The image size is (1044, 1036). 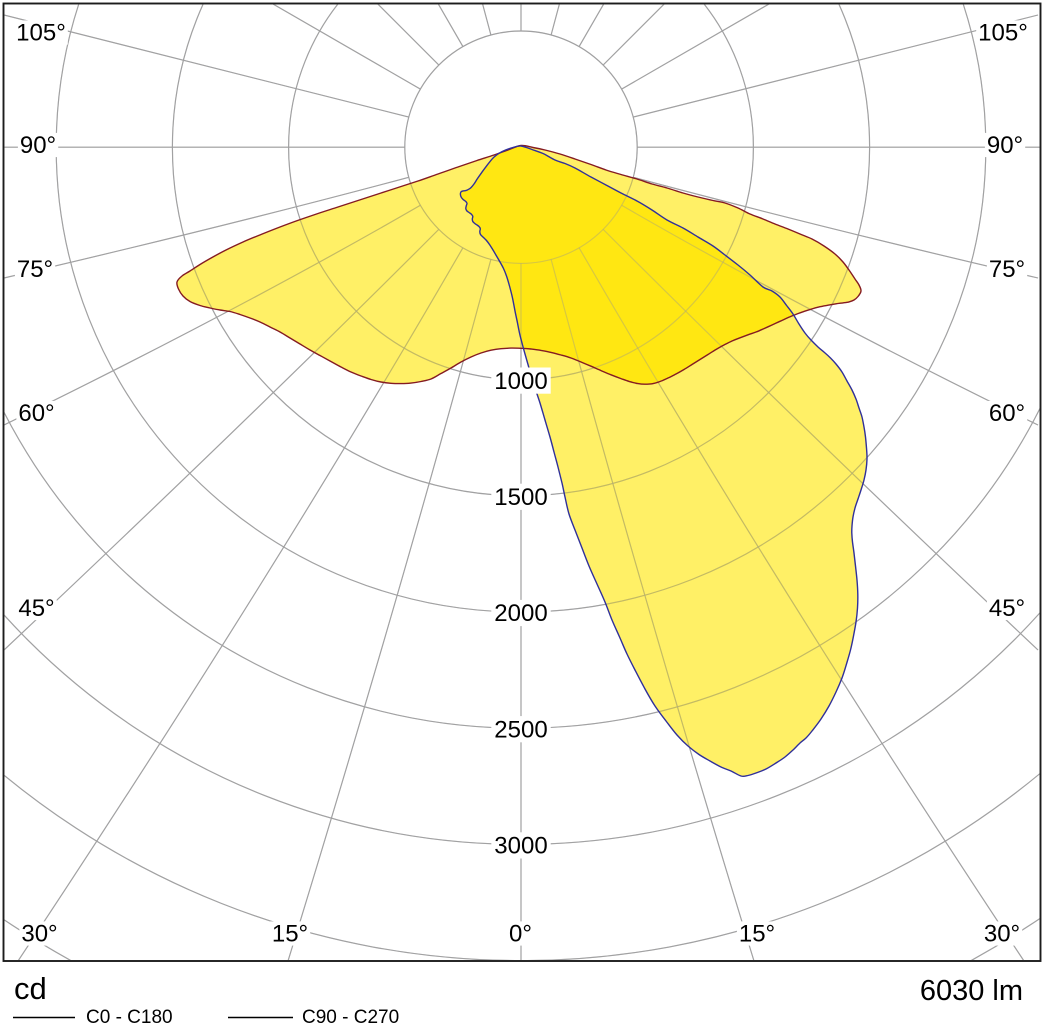 What do you see at coordinates (520, 846) in the screenshot?
I see `svg-text: 3000` at bounding box center [520, 846].